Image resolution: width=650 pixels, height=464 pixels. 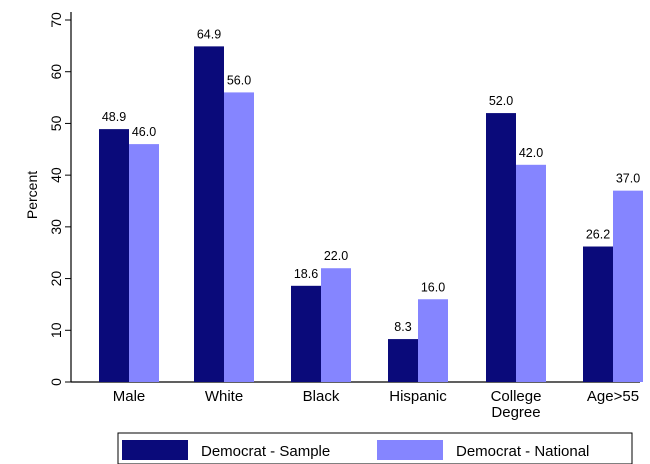 What do you see at coordinates (239, 80) in the screenshot?
I see `data-label-national-1: 56.0` at bounding box center [239, 80].